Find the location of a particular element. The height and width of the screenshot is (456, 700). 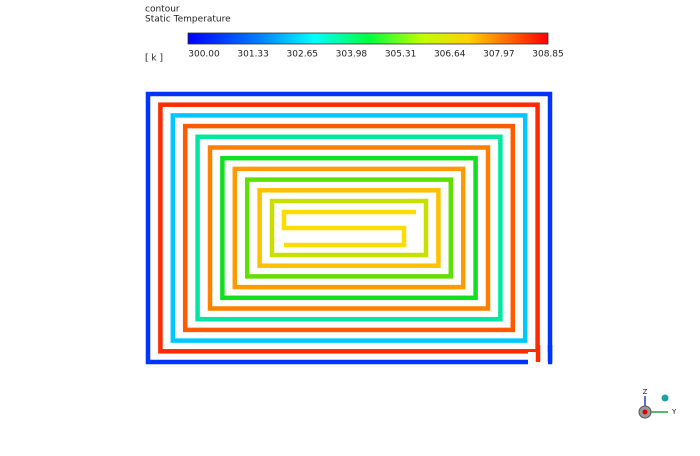

colorbar-tick-label: 308.85 is located at coordinates (548, 55).